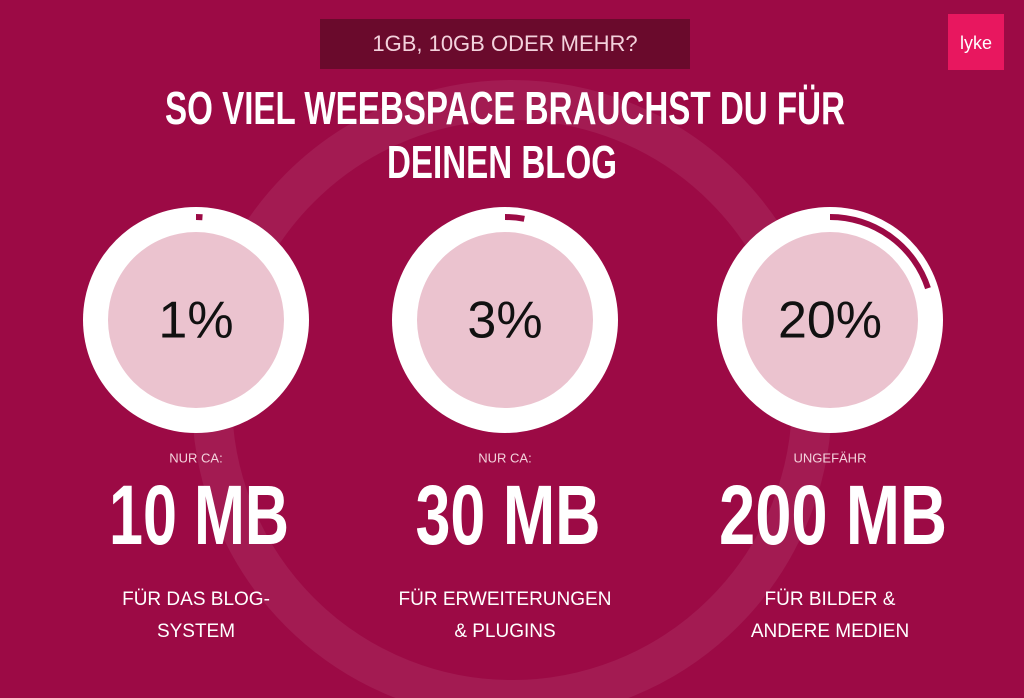 This screenshot has height=698, width=1024. Describe the element at coordinates (196, 631) in the screenshot. I see `description: SYSTEM` at that location.